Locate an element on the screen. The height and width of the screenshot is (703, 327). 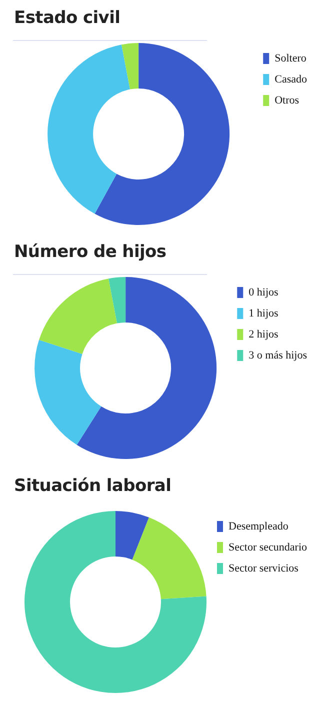
chart-title: Situación laboral is located at coordinates (92, 486).